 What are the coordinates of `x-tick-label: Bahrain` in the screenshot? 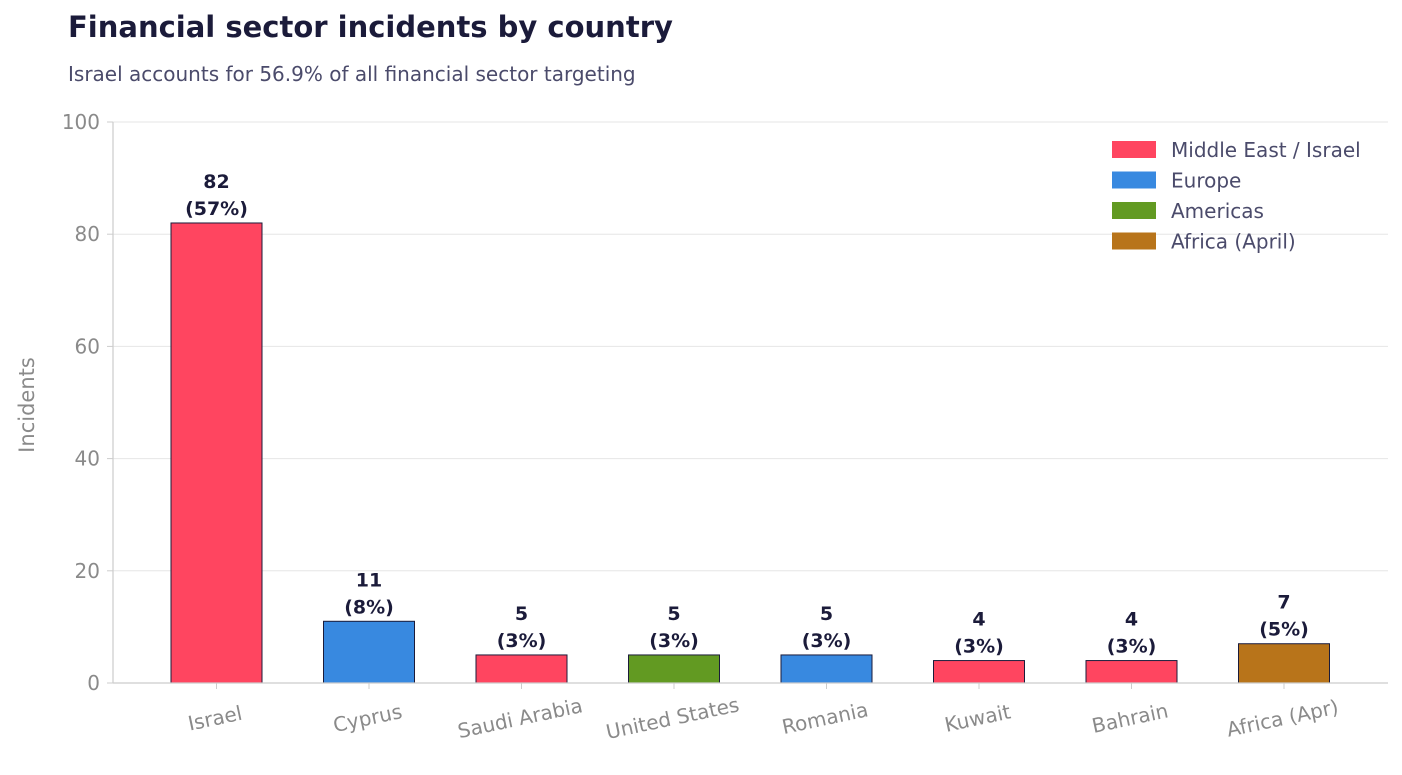 It's located at (1130, 718).